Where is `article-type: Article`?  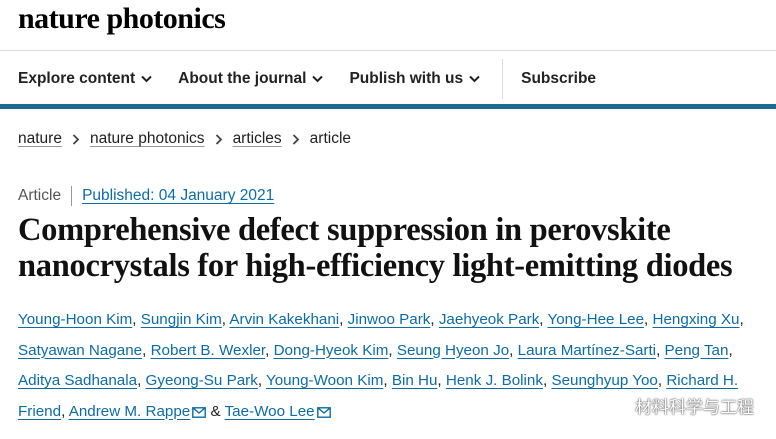
article-type: Article is located at coordinates (40, 195).